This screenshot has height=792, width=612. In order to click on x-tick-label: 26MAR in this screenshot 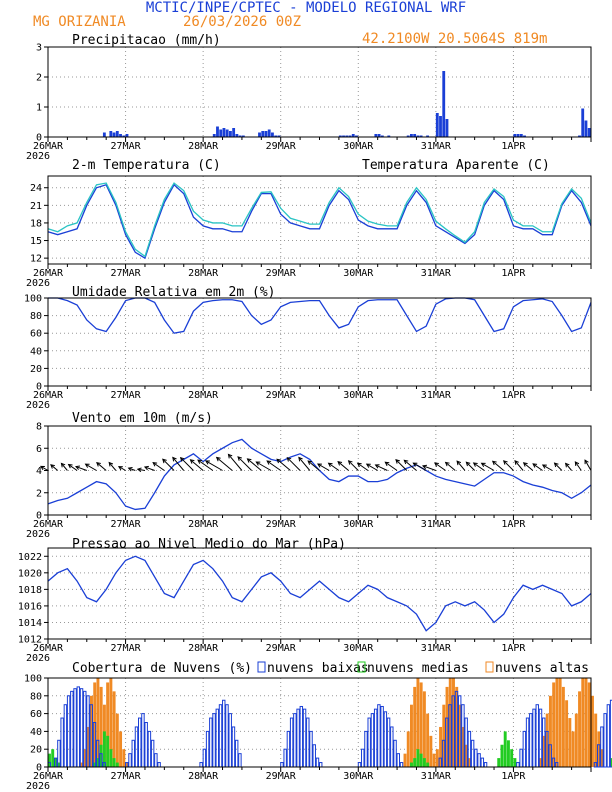, I will do `click(48, 776)`.